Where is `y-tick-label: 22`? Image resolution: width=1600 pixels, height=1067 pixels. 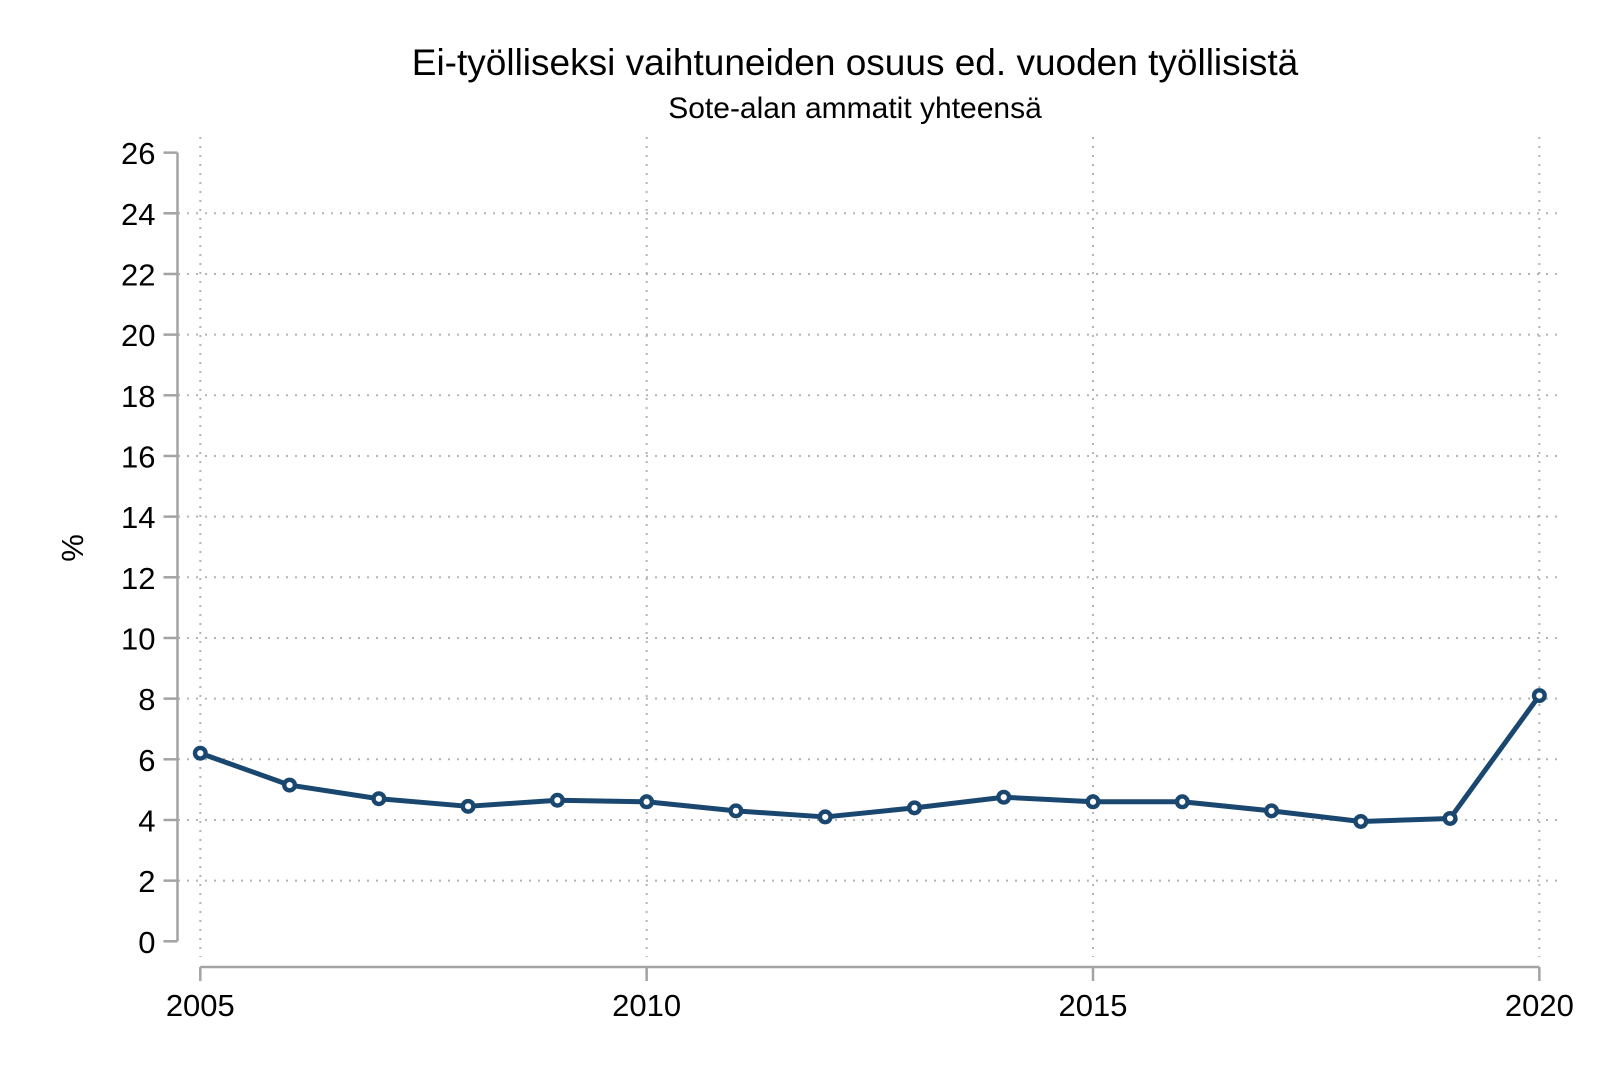 y-tick-label: 22 is located at coordinates (138, 274).